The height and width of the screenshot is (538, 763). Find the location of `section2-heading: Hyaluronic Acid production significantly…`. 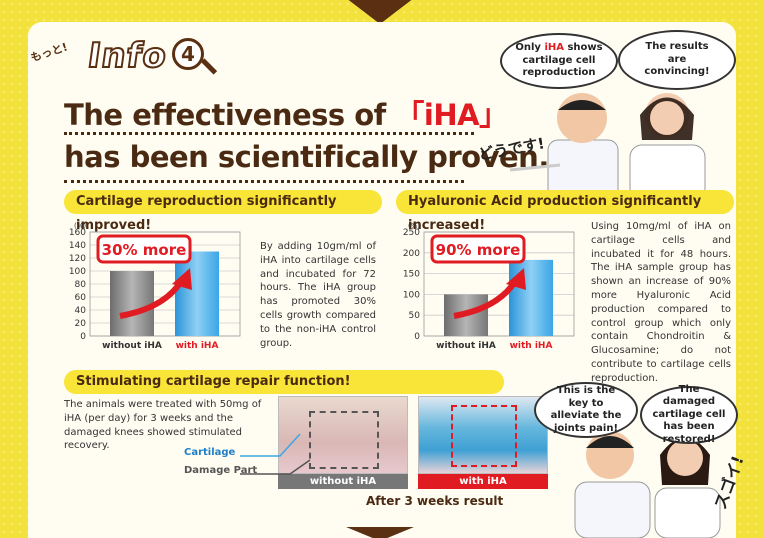

section2-heading: Hyaluronic Acid production significantly… is located at coordinates (565, 211).